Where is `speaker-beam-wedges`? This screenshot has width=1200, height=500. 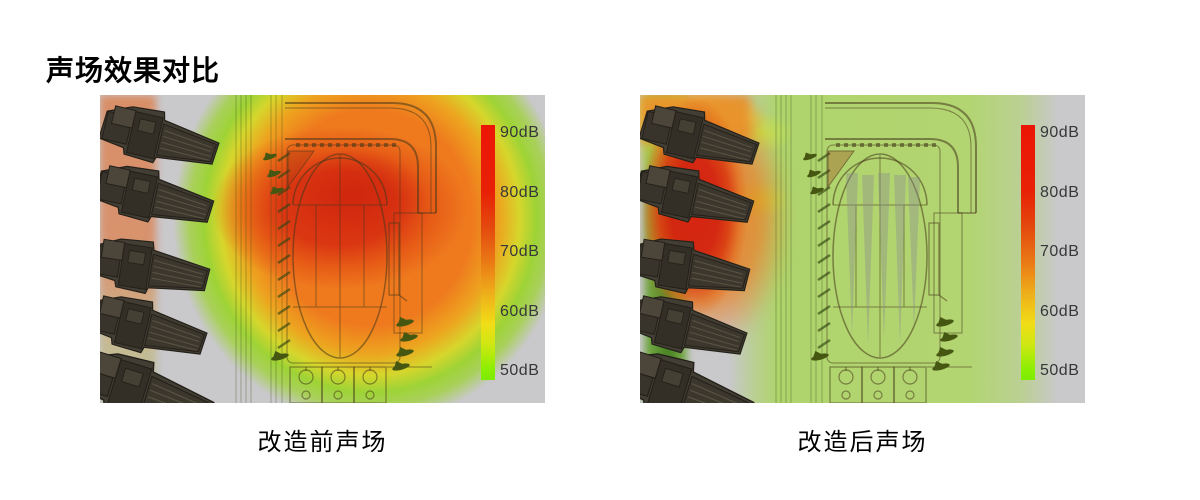 speaker-beam-wedges is located at coordinates (883, 259).